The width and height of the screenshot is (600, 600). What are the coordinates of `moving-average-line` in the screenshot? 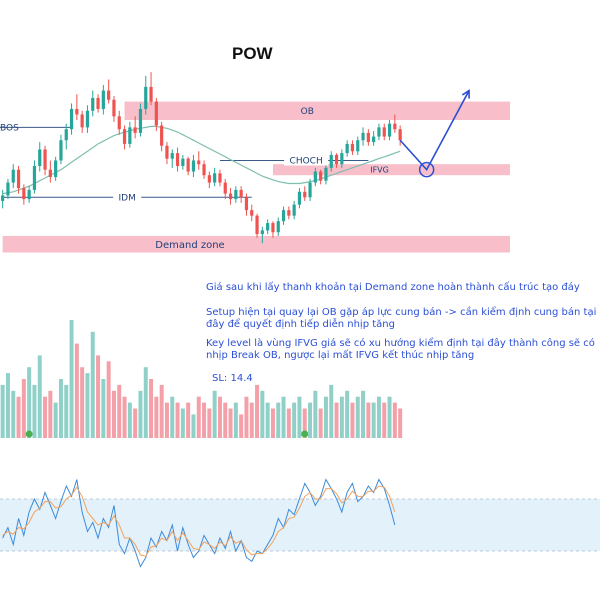 It's located at (201, 160).